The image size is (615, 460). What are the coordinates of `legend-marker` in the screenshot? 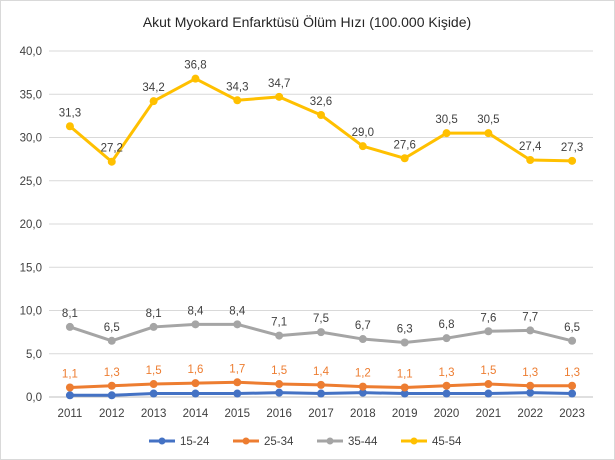 It's located at (162, 441).